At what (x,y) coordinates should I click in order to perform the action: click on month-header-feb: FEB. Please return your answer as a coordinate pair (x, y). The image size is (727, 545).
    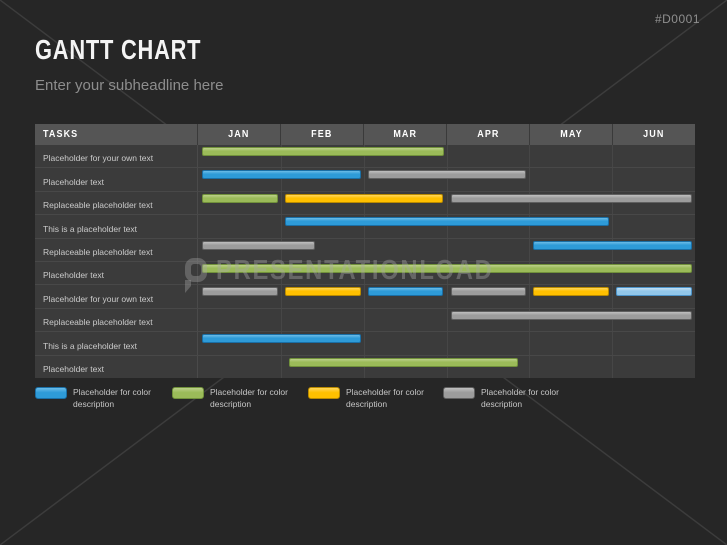
    Looking at the image, I should click on (321, 134).